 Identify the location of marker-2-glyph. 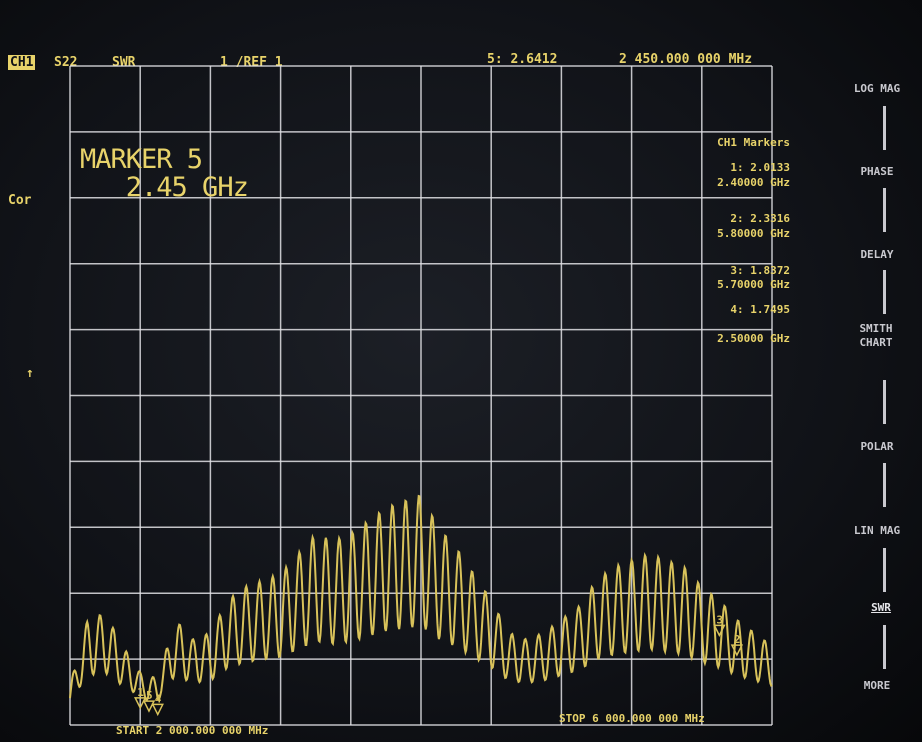
(737, 650).